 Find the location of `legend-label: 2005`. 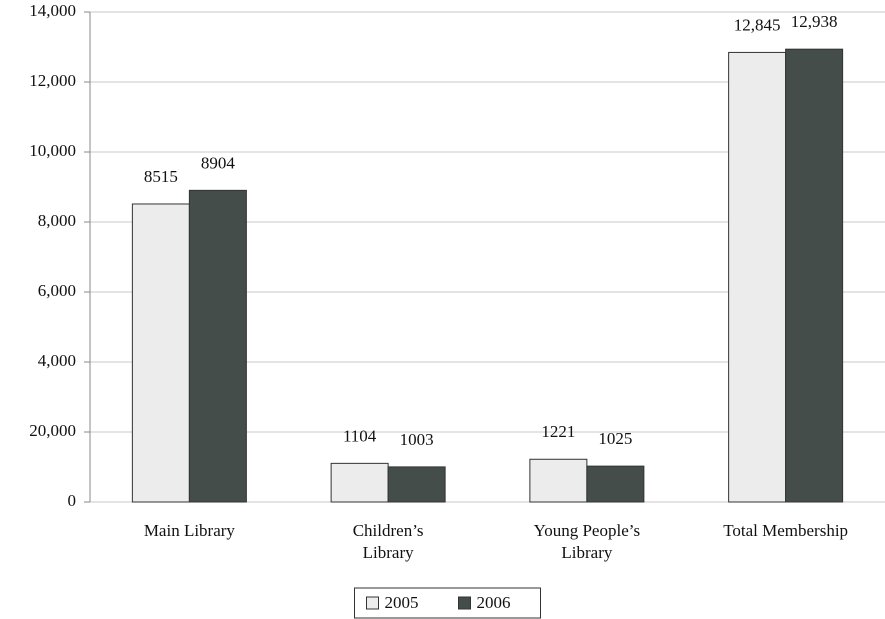

legend-label: 2005 is located at coordinates (402, 602).